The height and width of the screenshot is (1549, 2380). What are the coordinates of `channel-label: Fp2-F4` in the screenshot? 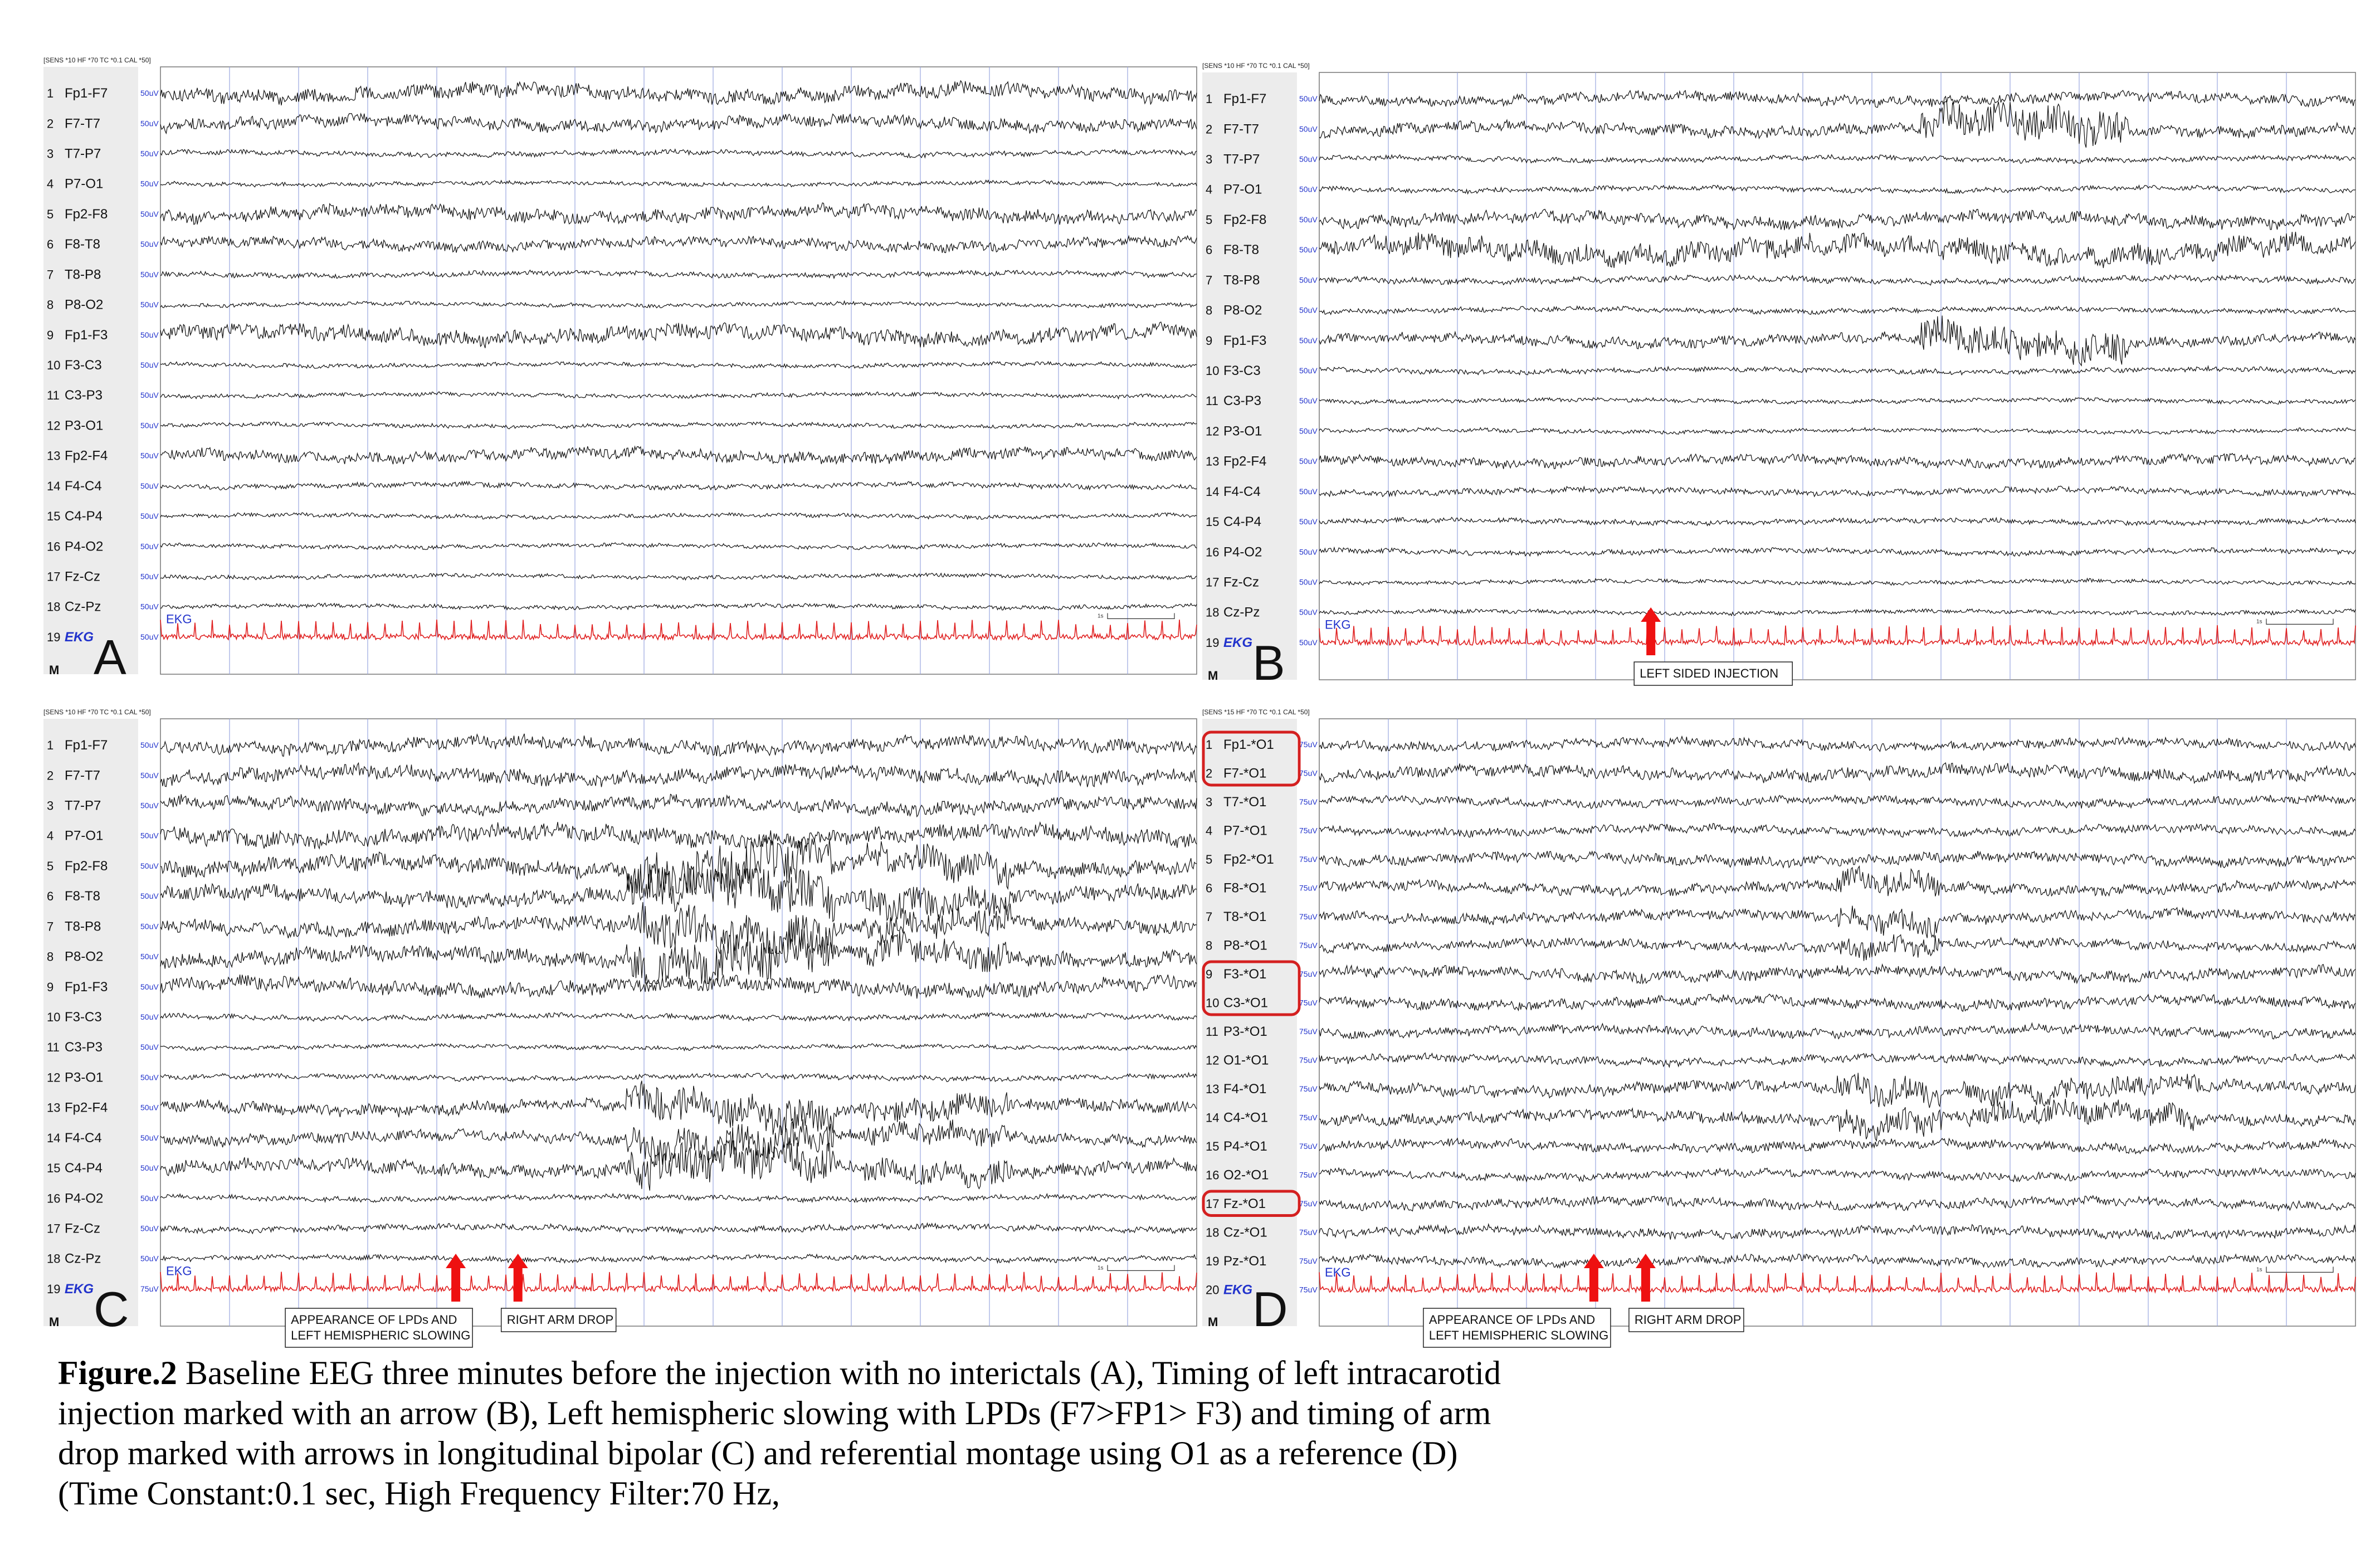 It's located at (86, 456).